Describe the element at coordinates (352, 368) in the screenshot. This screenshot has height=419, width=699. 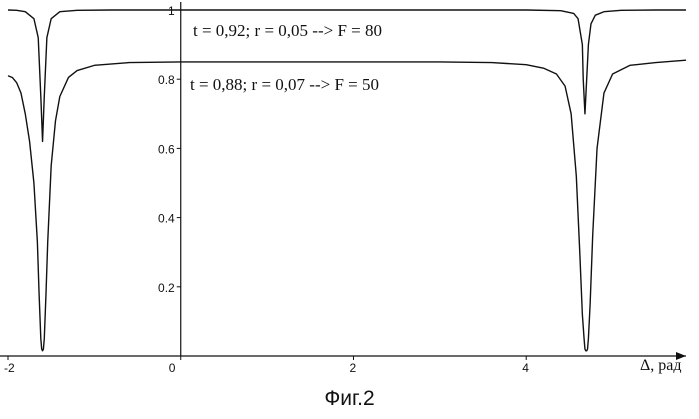
I see `x-tick-label: 2` at that location.